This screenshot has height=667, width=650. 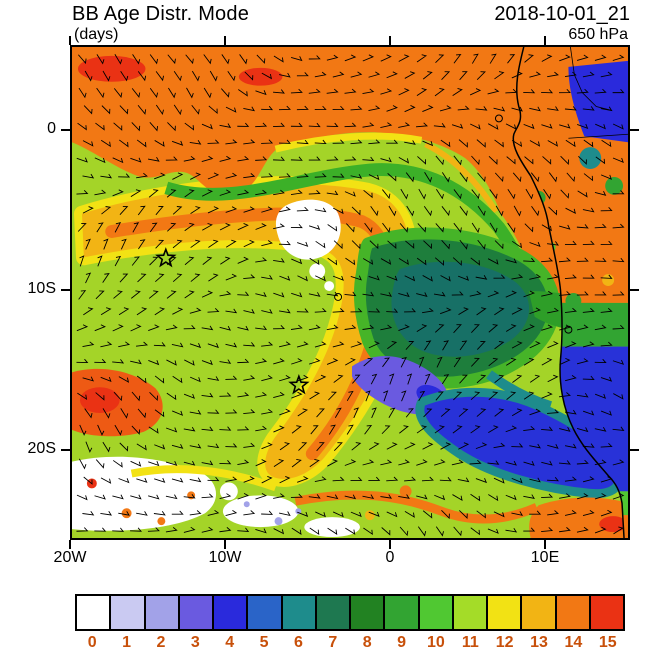 What do you see at coordinates (598, 34) in the screenshot?
I see `pressure-level-label: 650 hPa` at bounding box center [598, 34].